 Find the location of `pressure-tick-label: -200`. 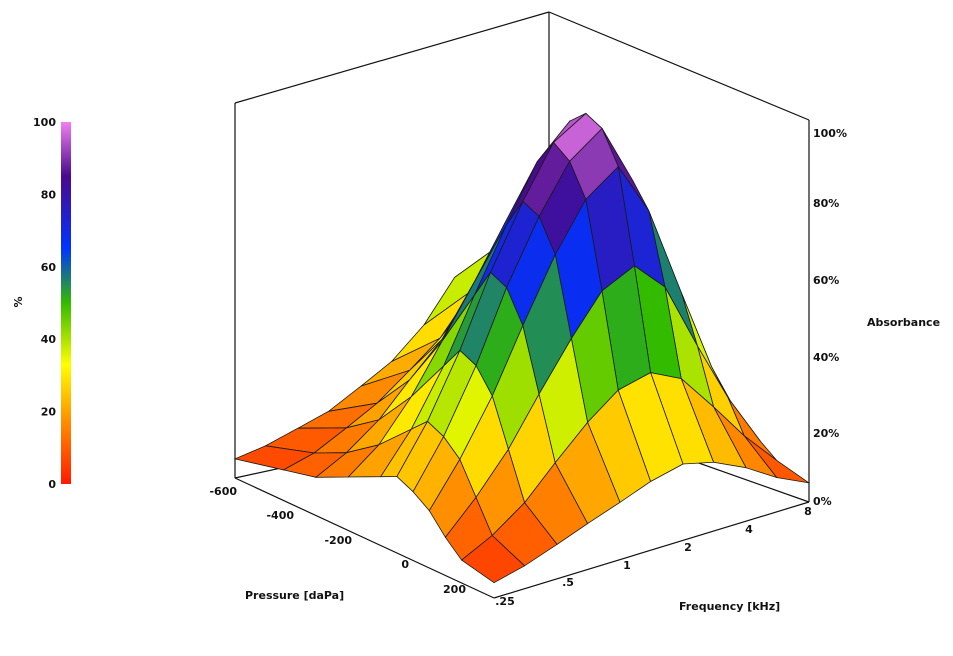

pressure-tick-label: -200 is located at coordinates (338, 540).